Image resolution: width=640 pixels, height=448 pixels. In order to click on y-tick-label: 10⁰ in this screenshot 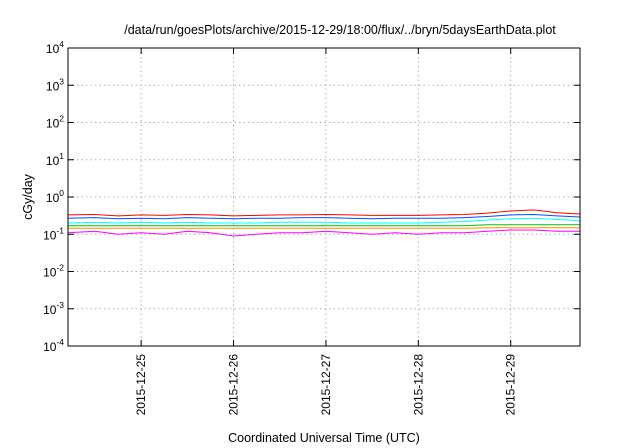, I will do `click(55, 196)`.